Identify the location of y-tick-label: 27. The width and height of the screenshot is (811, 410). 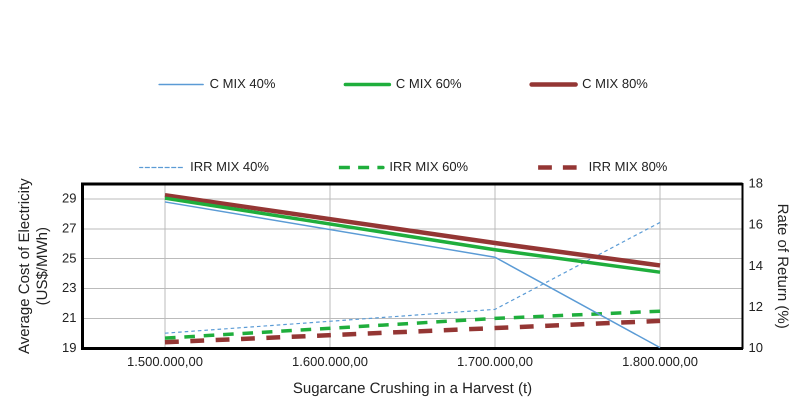
(69, 228).